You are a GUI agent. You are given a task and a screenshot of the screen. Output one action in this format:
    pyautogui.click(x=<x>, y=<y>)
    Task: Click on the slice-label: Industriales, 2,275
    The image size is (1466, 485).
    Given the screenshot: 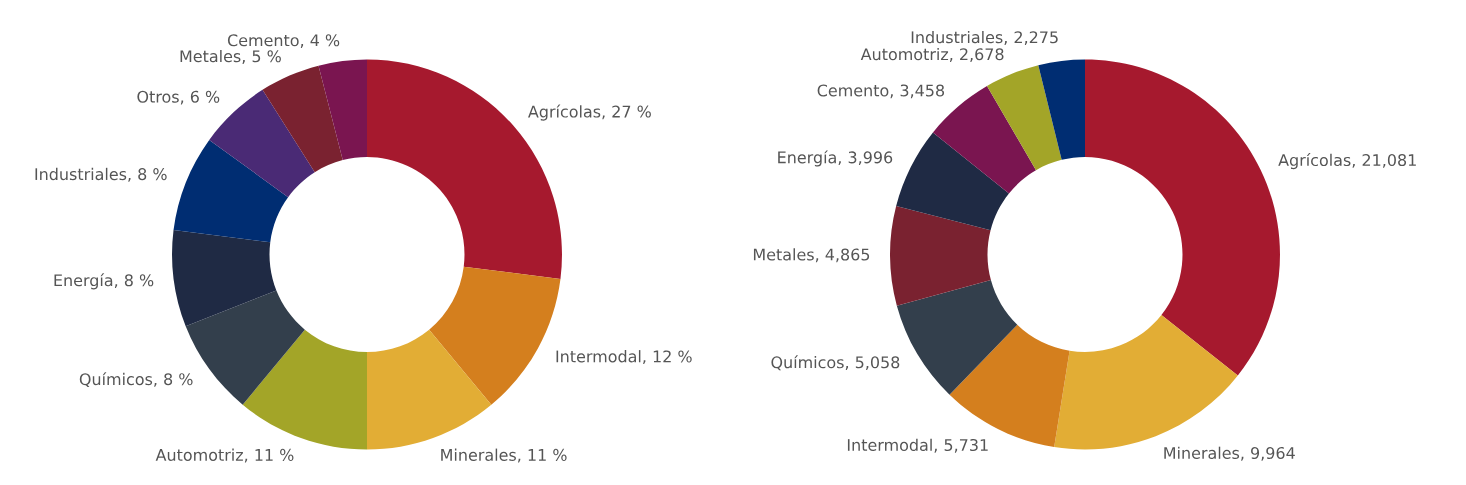 What is the action you would take?
    pyautogui.click(x=984, y=37)
    